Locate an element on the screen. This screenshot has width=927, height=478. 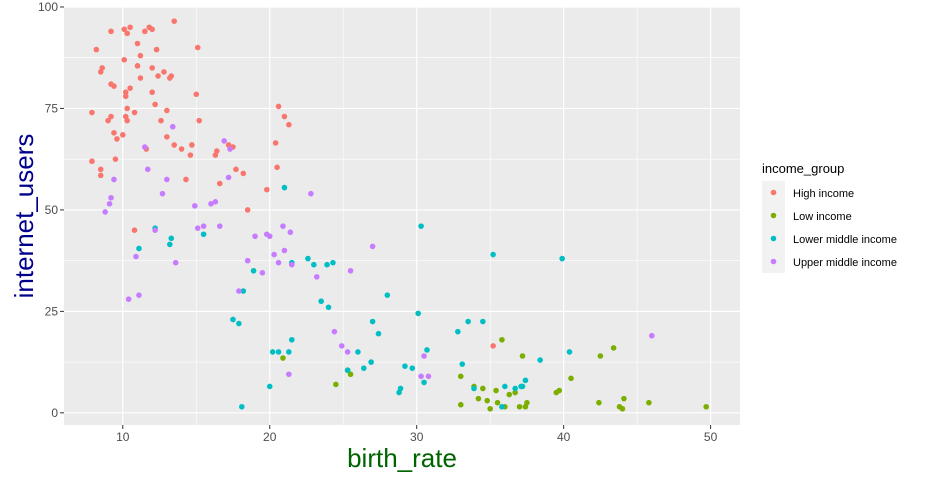
legend-label: Lower middle income is located at coordinates (845, 240).